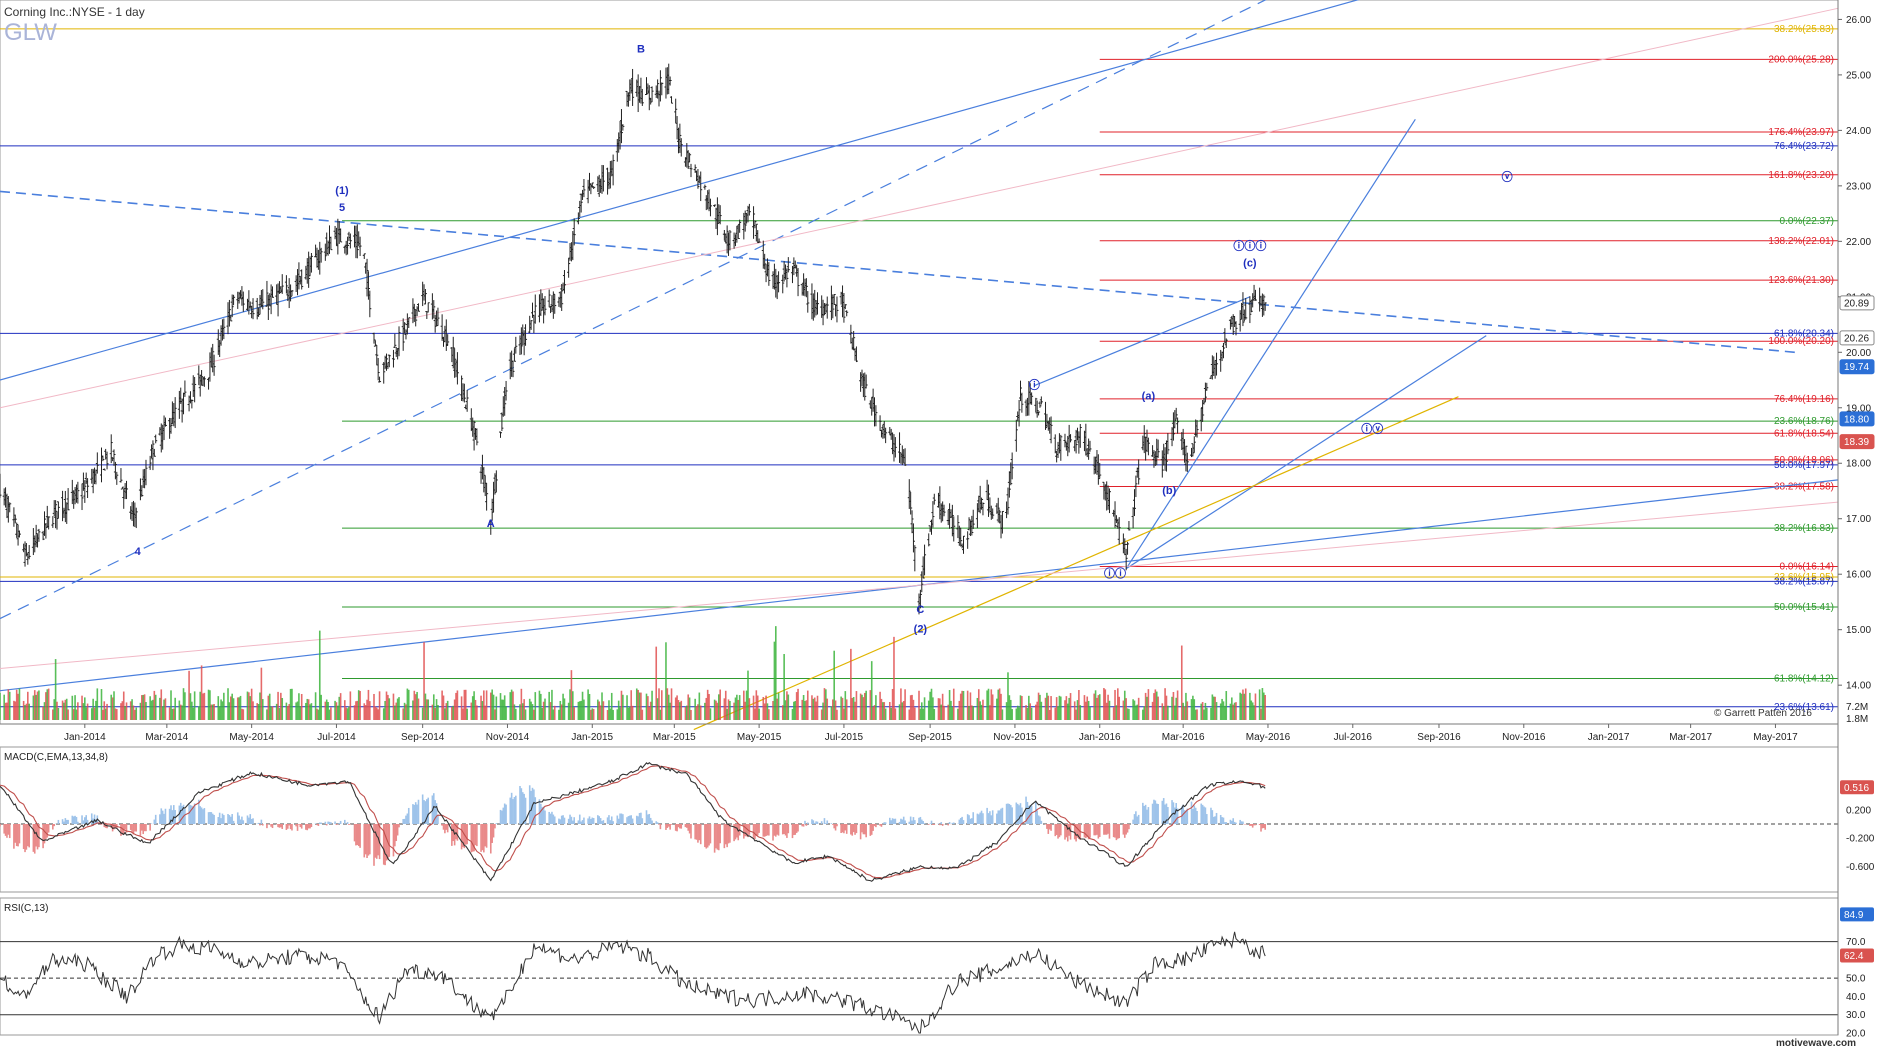 The width and height of the screenshot is (1878, 1048). I want to click on rsi-badge, so click(1857, 914).